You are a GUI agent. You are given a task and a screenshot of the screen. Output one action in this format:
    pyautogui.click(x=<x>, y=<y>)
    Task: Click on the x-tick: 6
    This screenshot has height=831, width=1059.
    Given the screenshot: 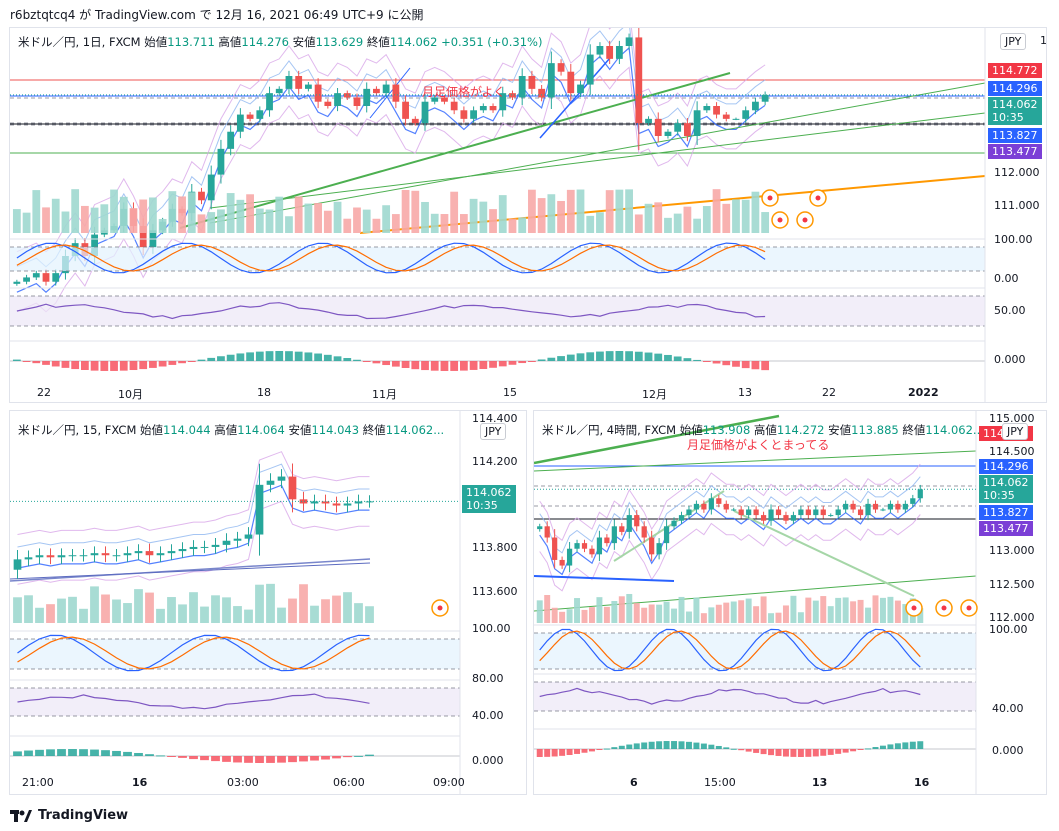 What is the action you would take?
    pyautogui.click(x=634, y=782)
    